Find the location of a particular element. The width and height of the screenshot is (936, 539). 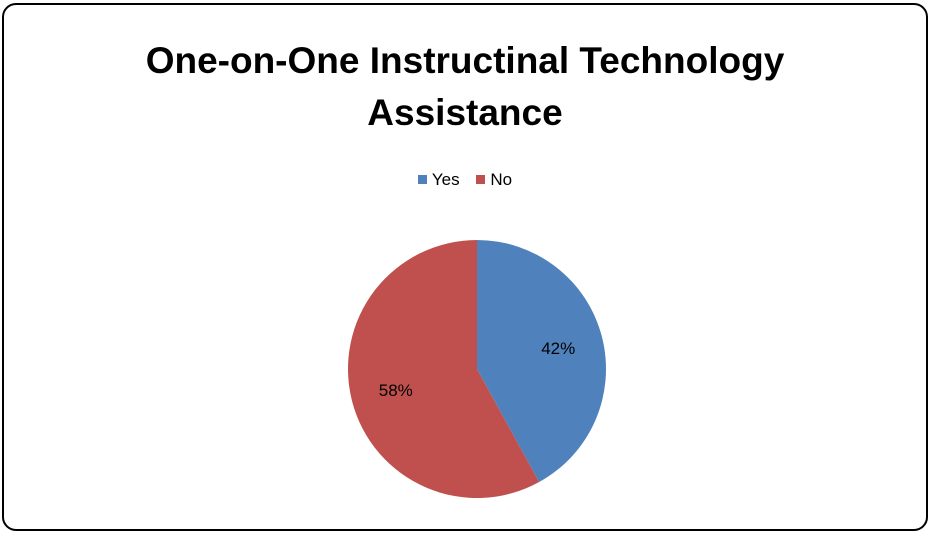

legend-item-no: No is located at coordinates (494, 180).